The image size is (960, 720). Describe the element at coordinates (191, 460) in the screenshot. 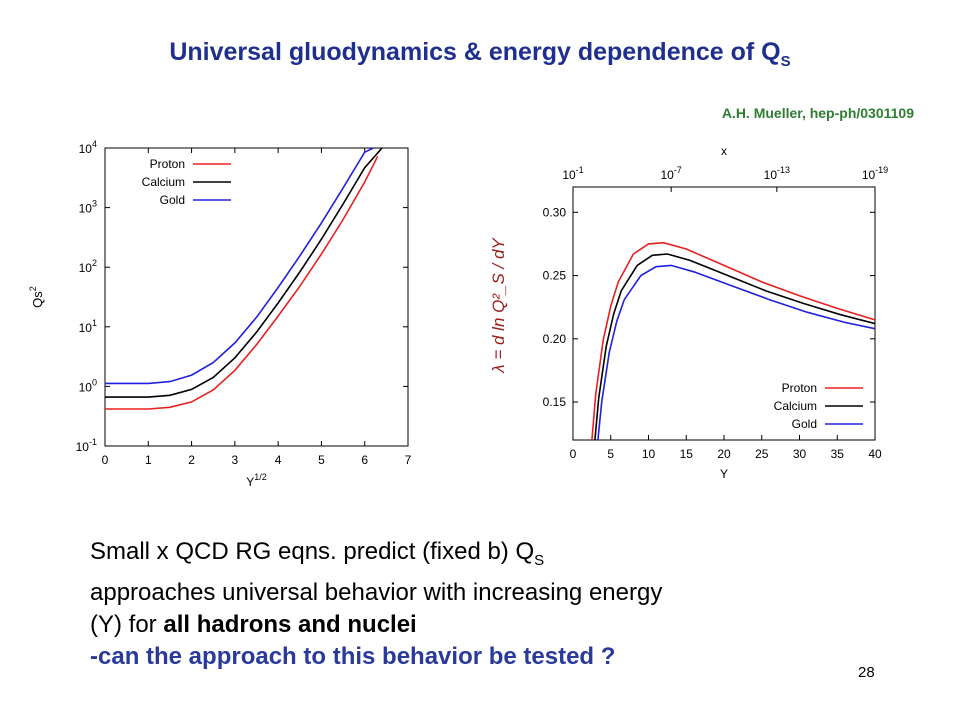

I see `x-tick-label: 2` at that location.